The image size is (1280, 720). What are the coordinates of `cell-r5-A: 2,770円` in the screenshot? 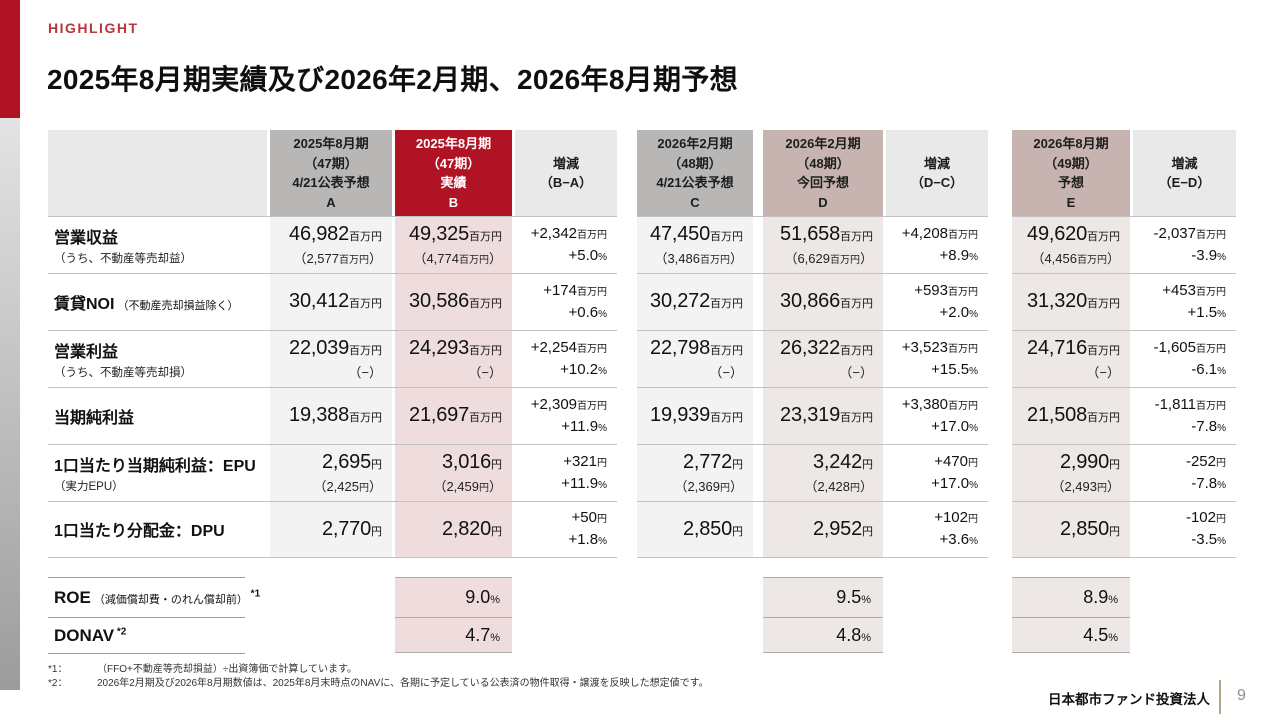 It's located at (331, 529).